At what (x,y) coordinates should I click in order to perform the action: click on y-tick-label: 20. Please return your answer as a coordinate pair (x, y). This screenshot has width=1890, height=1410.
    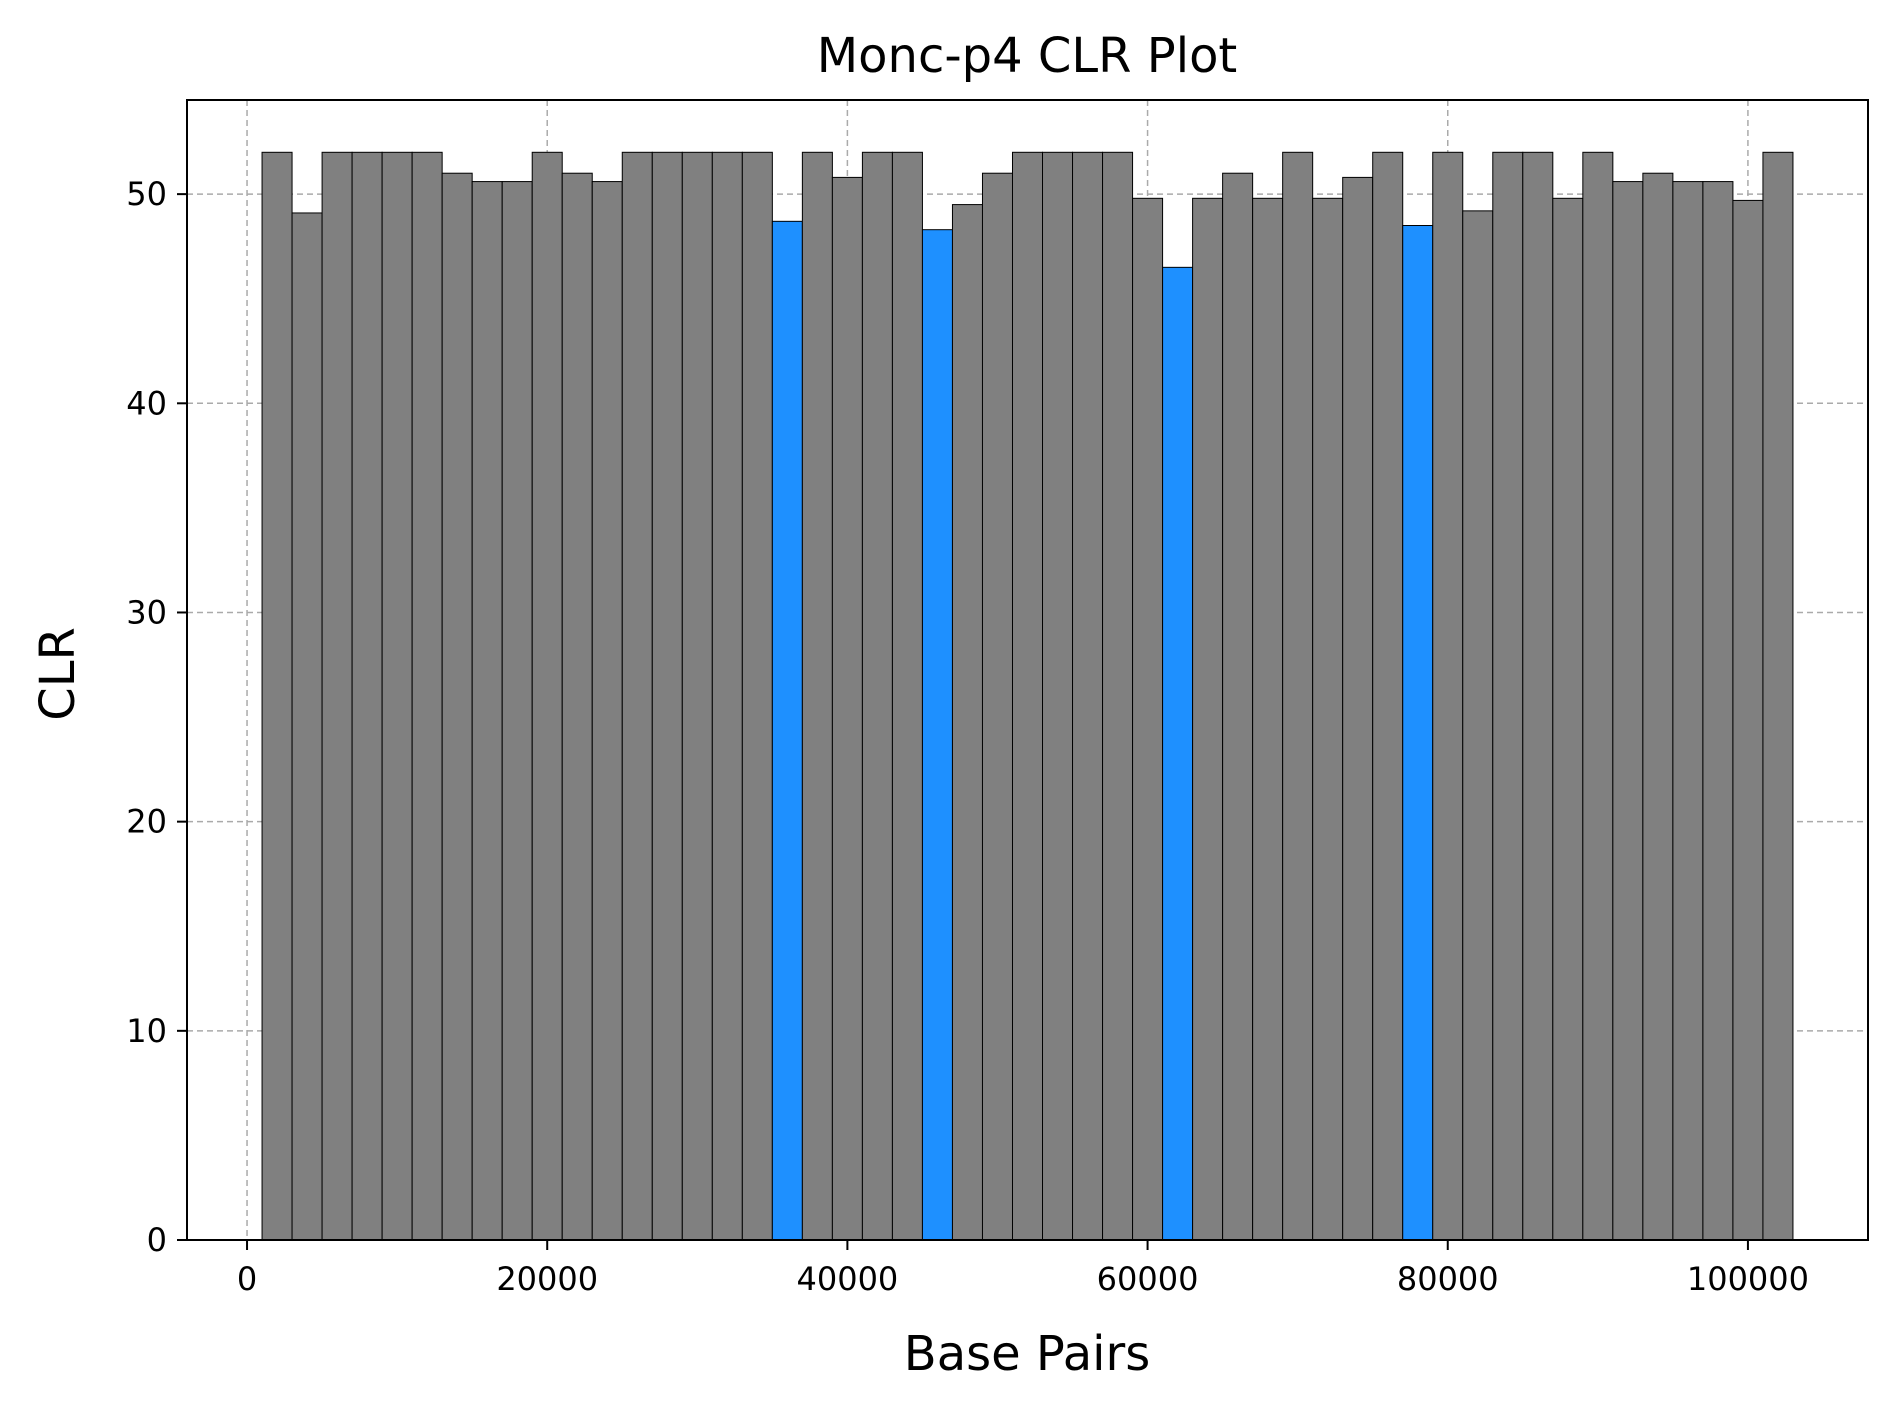
    Looking at the image, I should click on (146, 822).